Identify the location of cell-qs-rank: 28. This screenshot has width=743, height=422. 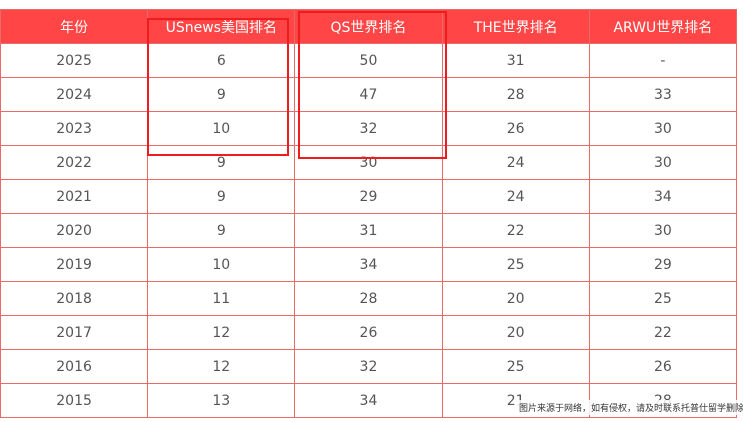
(368, 298).